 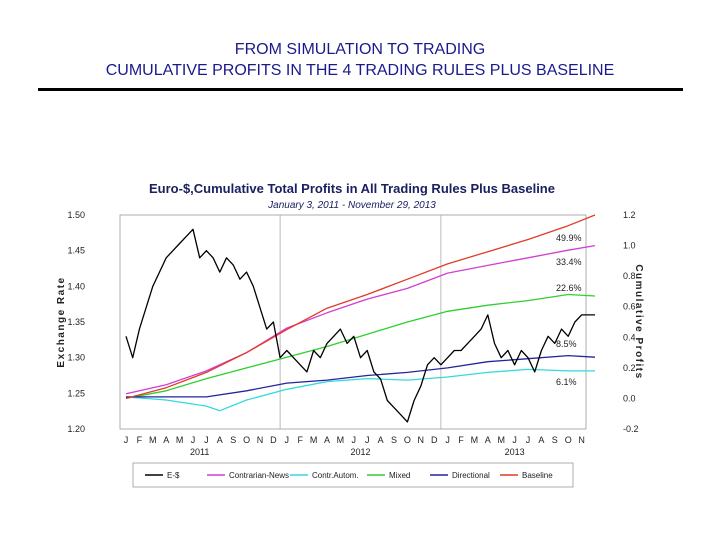 What do you see at coordinates (360, 89) in the screenshot?
I see `title-divider` at bounding box center [360, 89].